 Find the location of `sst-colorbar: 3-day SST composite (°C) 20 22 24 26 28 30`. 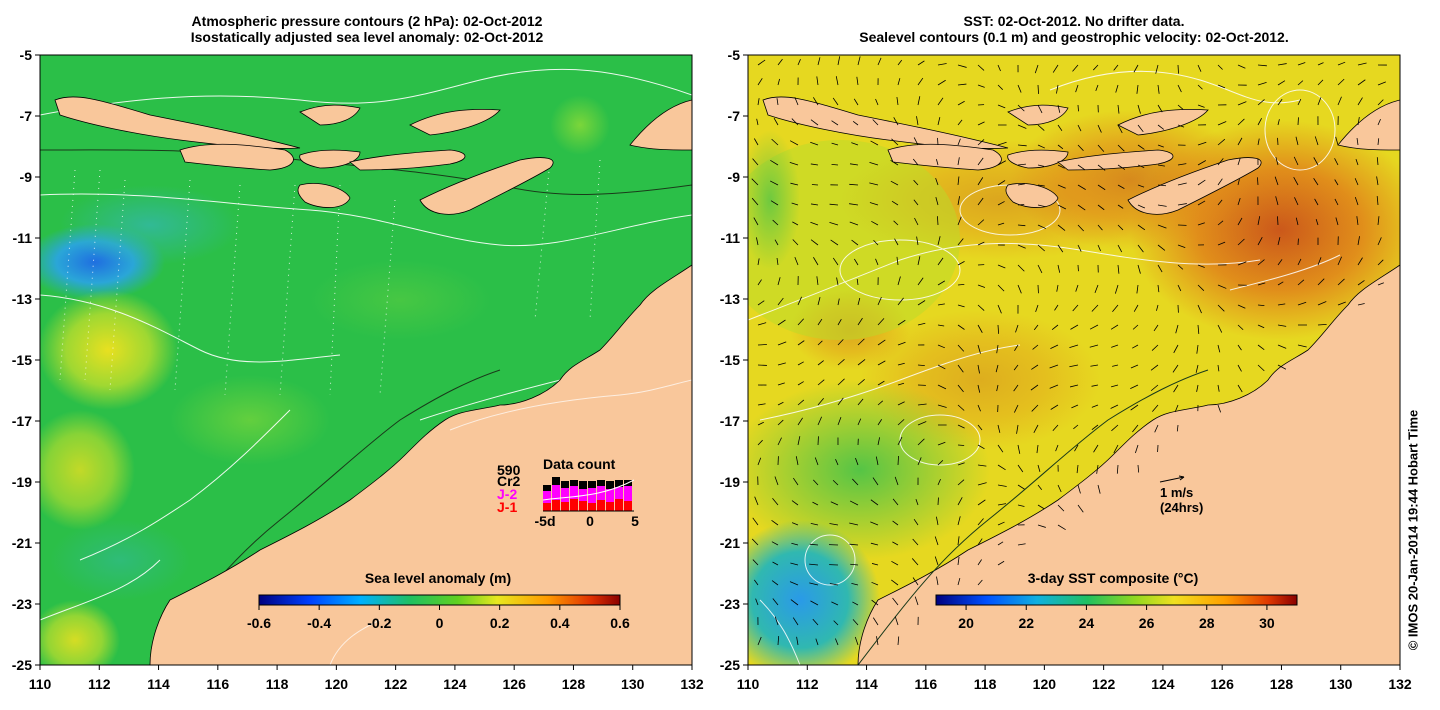

sst-colorbar: 3-day SST composite (°C) 20 22 24 26 28 30 is located at coordinates (1116, 600).